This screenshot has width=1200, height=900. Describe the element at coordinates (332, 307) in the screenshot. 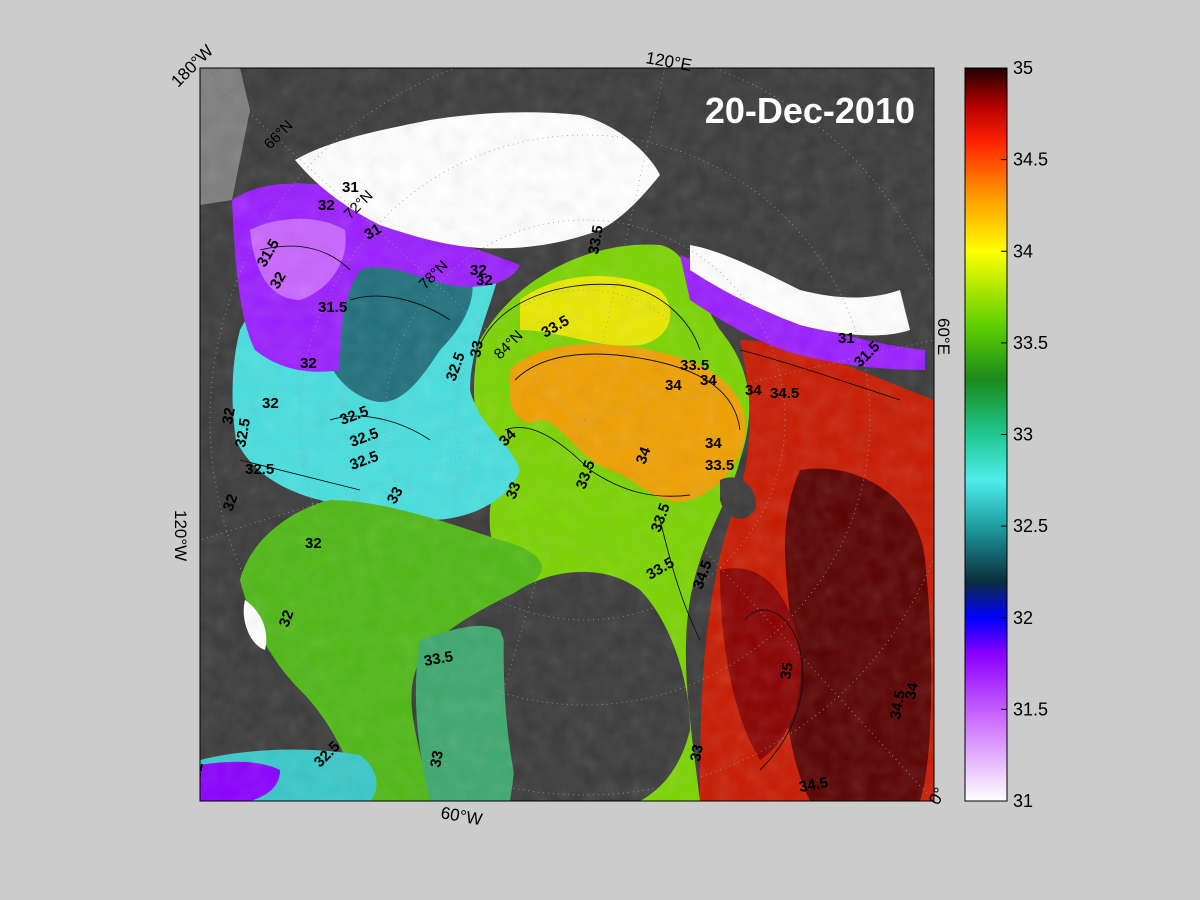

I see `contour-label: 31.5` at that location.